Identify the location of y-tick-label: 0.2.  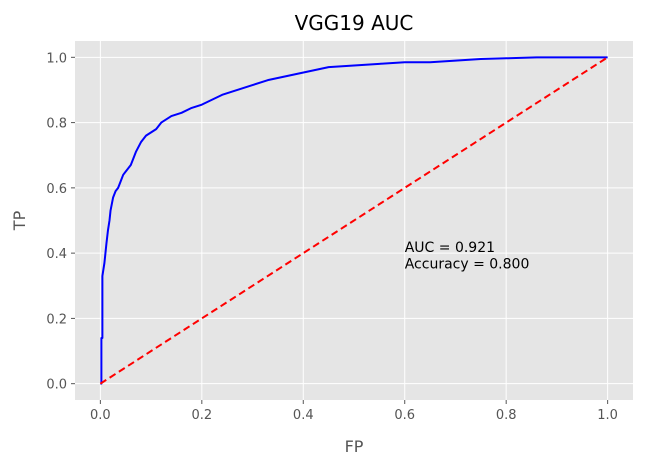
(56, 319).